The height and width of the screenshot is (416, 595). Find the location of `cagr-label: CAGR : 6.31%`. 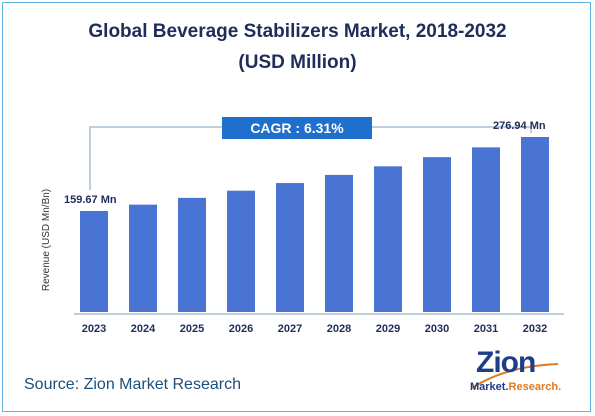

cagr-label: CAGR : 6.31% is located at coordinates (297, 128).